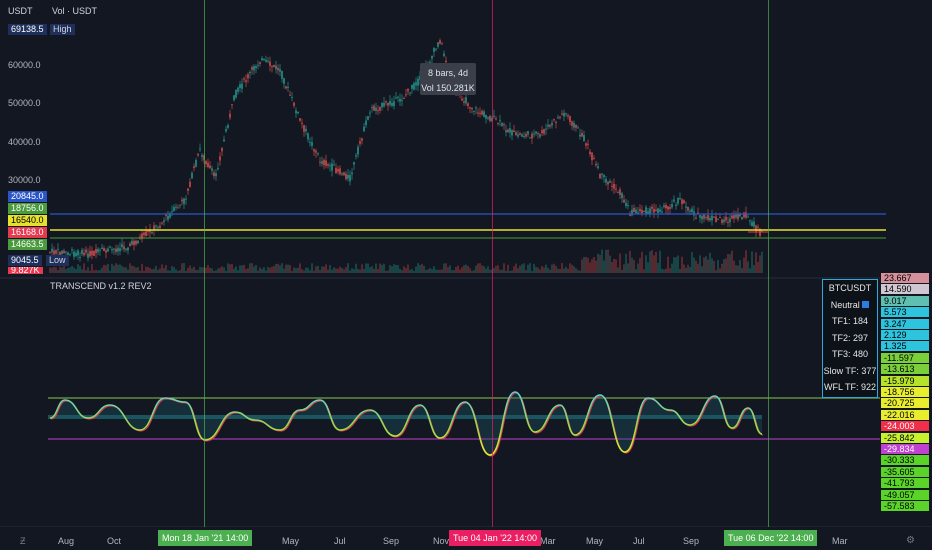 The width and height of the screenshot is (932, 550). I want to click on scale-tag: 1.325, so click(905, 346).